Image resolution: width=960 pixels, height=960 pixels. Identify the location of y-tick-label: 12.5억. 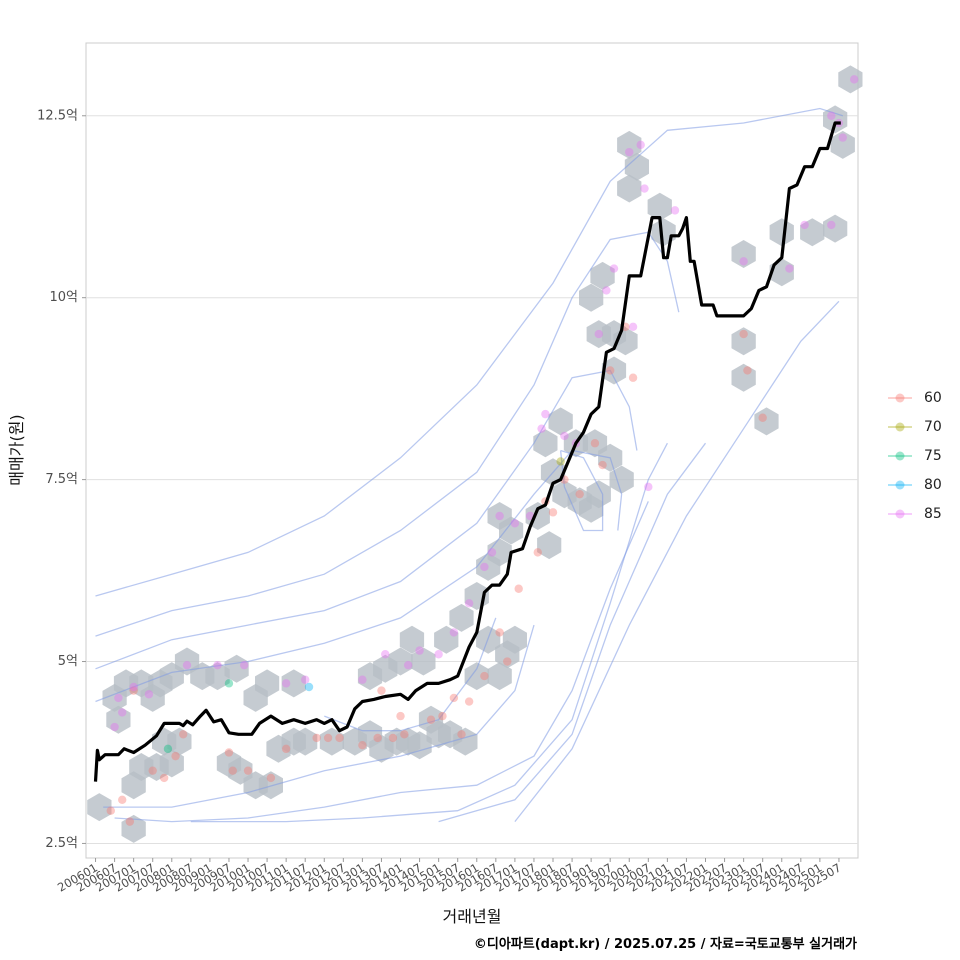
(57, 115).